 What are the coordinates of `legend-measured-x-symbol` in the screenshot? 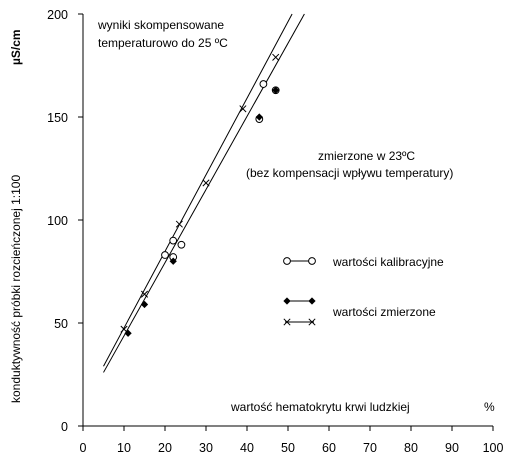 It's located at (299, 322).